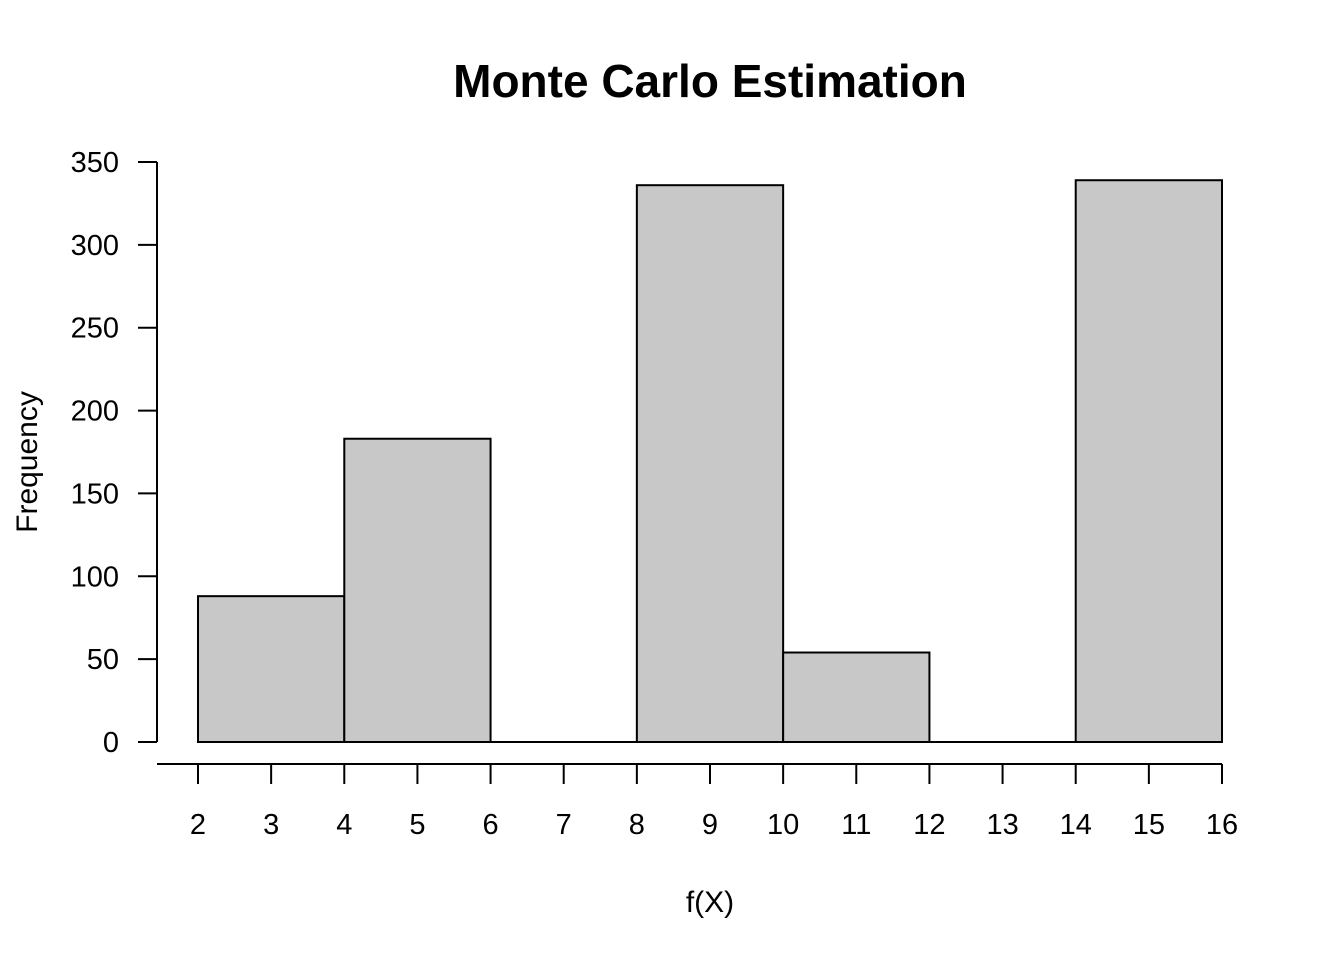  What do you see at coordinates (344, 825) in the screenshot?
I see `x-tick-label: 4` at bounding box center [344, 825].